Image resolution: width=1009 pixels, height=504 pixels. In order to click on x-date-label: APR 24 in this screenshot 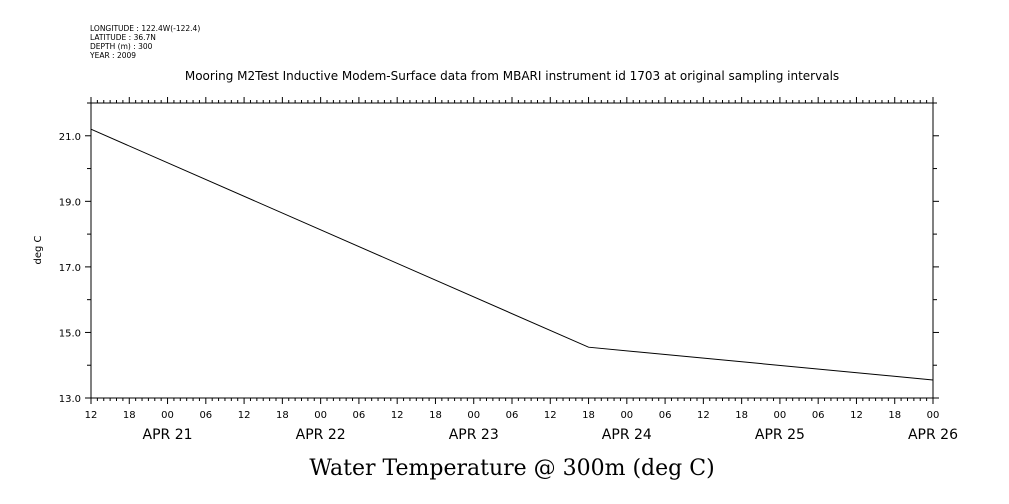, I will do `click(627, 435)`.